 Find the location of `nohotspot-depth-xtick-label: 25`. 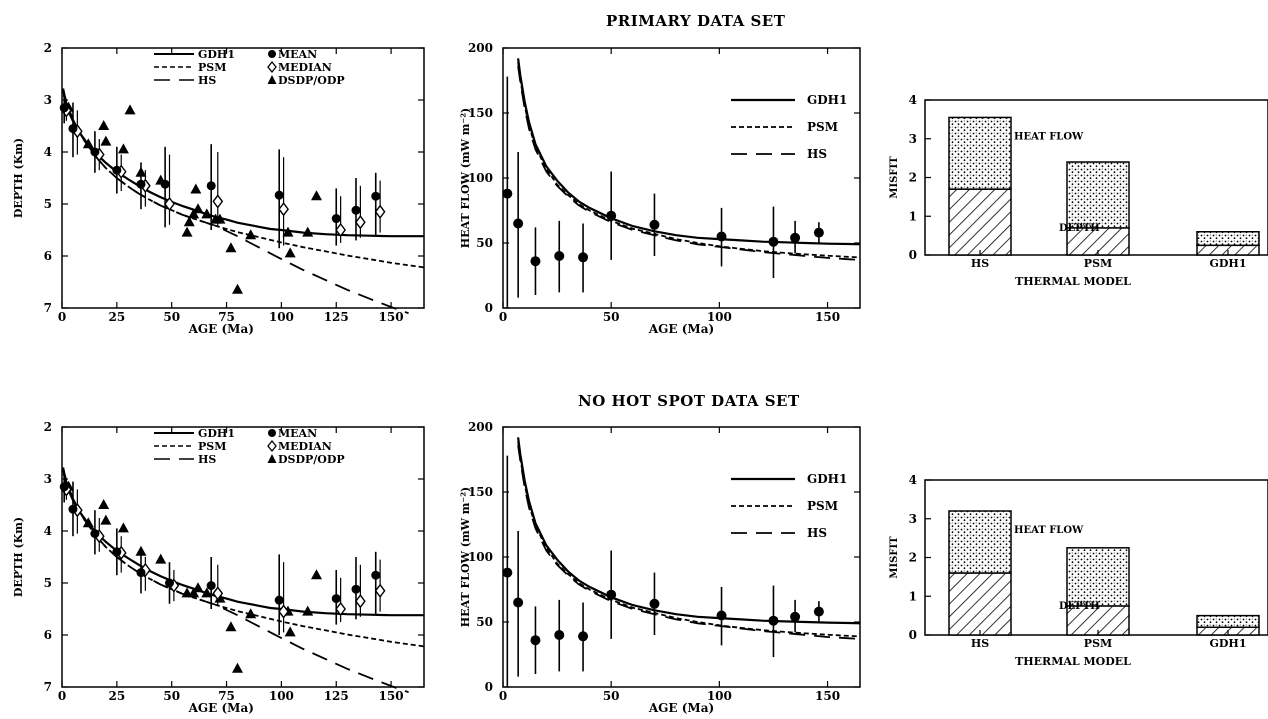

nohotspot-depth-xtick-label: 25 is located at coordinates (116, 696).